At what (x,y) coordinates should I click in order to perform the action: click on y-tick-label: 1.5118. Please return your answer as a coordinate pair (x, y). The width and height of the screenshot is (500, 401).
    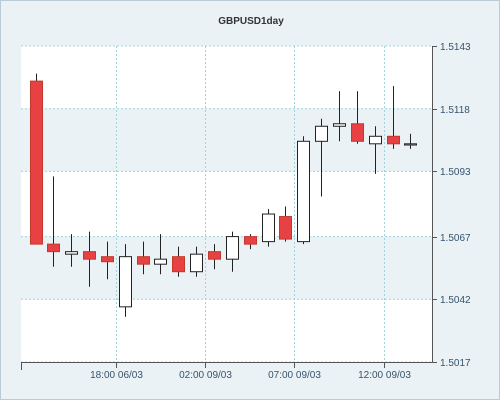
    Looking at the image, I should click on (455, 110).